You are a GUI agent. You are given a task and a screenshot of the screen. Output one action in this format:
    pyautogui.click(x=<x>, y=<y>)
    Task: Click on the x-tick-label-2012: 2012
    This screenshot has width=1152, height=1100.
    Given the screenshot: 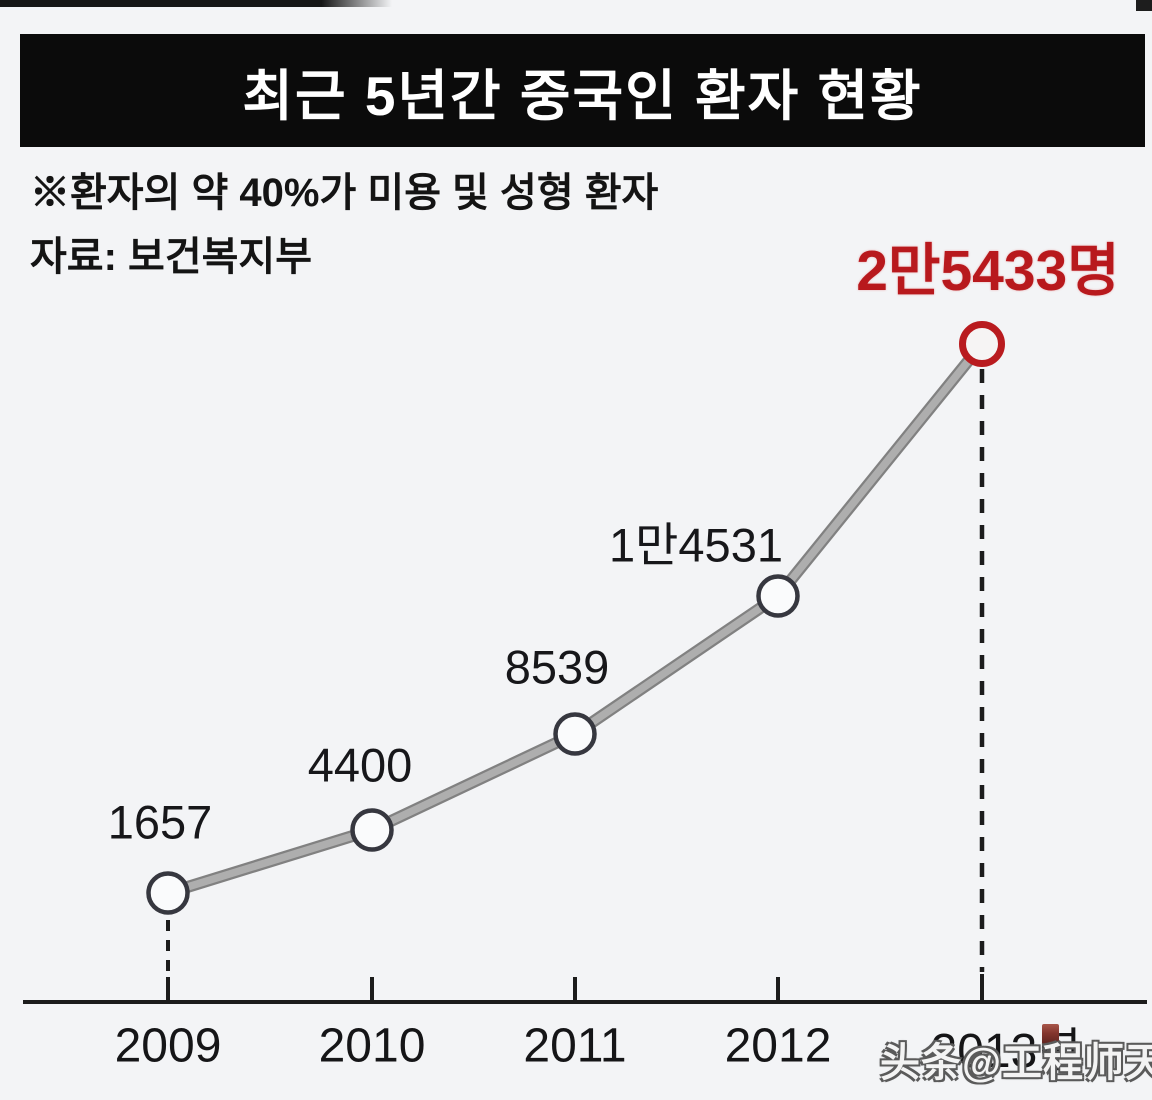 What is the action you would take?
    pyautogui.click(x=778, y=1046)
    